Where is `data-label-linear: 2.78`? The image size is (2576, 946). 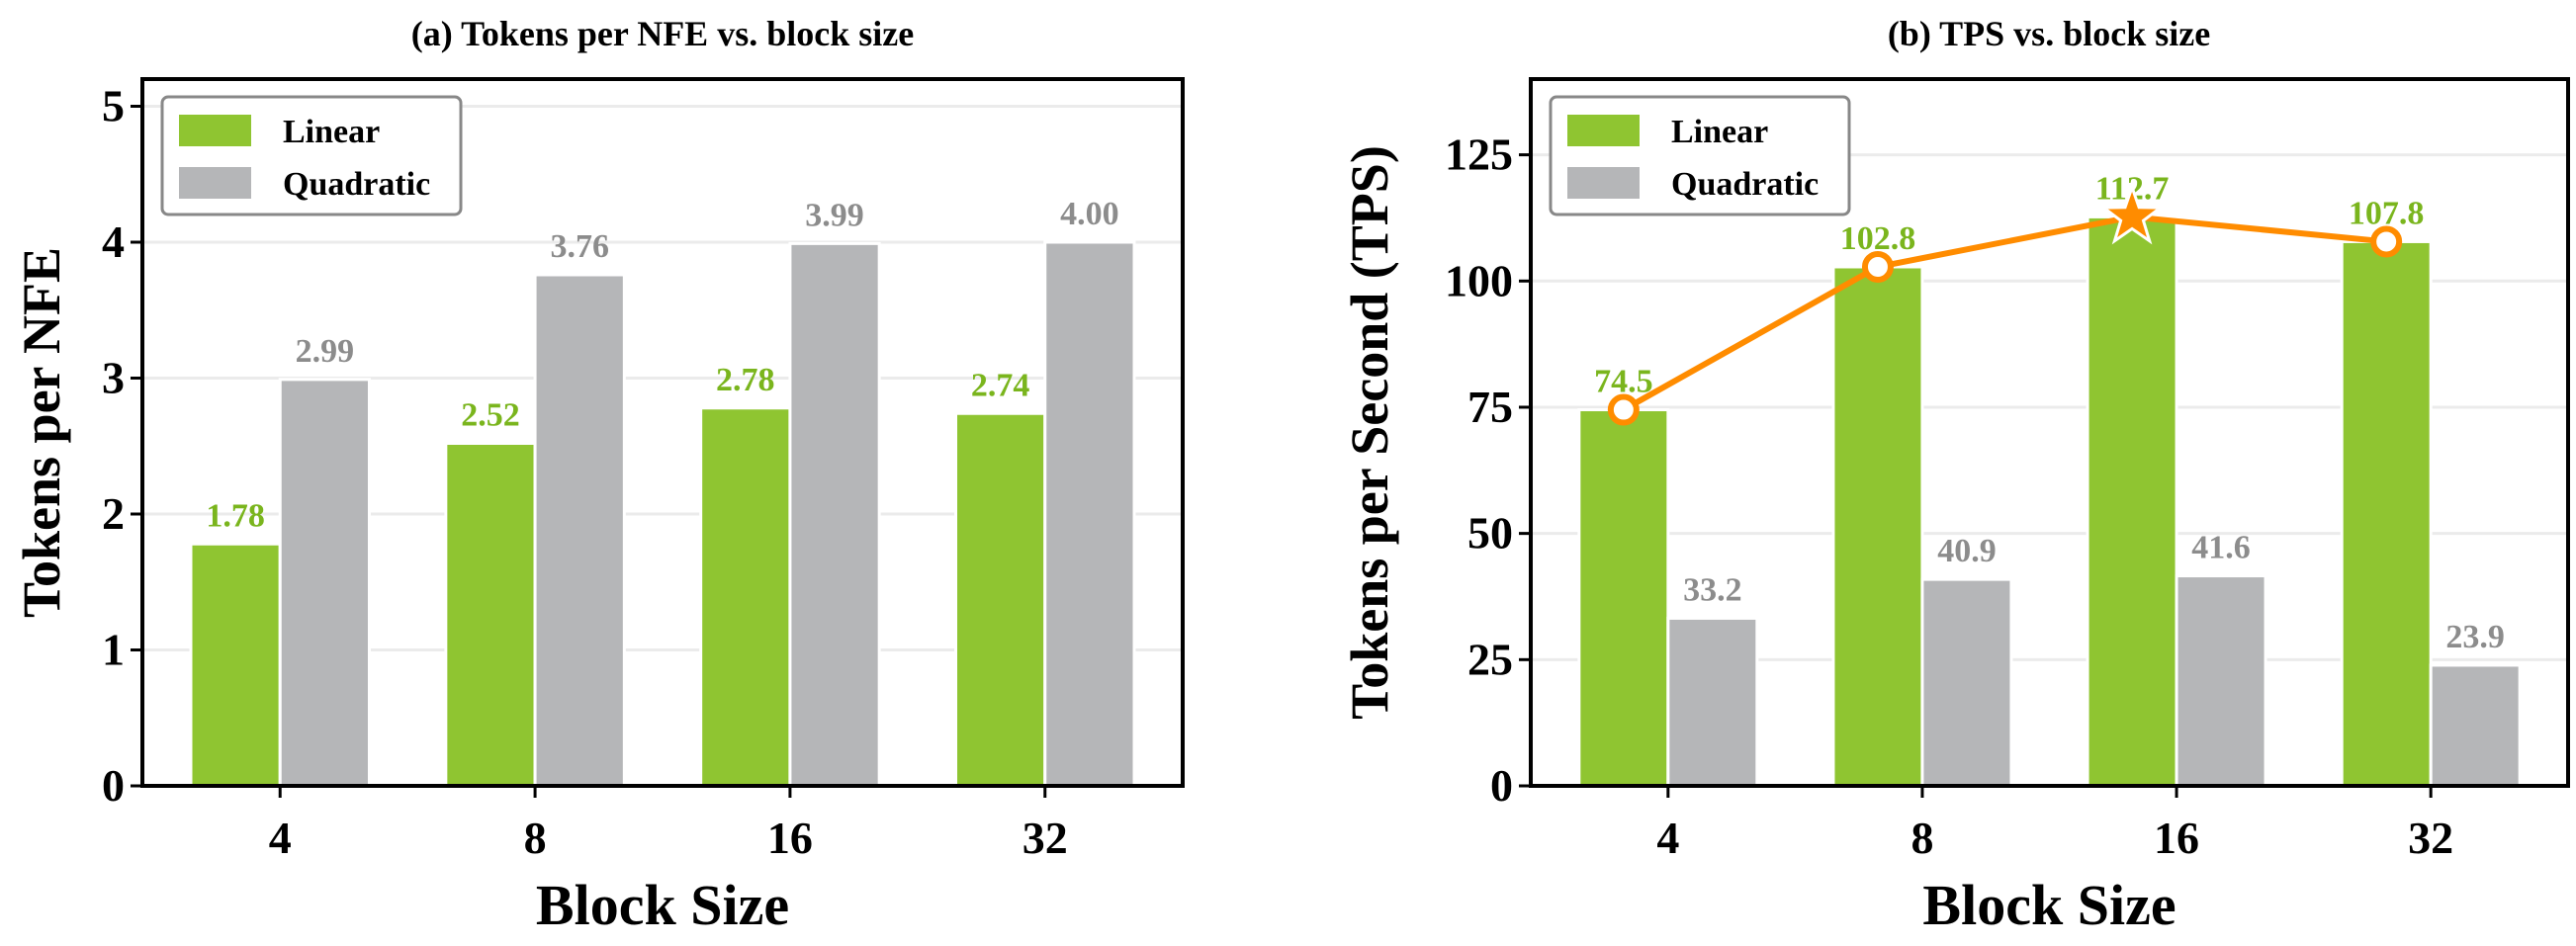
data-label-linear: 2.78 is located at coordinates (745, 380).